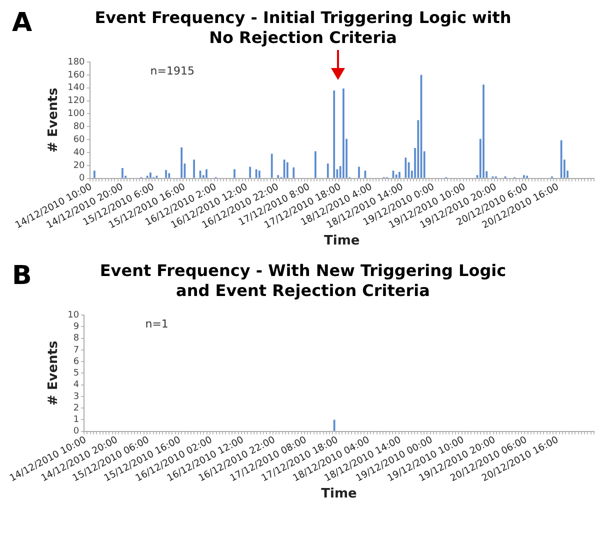 The image size is (606, 535). Describe the element at coordinates (76, 397) in the screenshot. I see `y-tick-label: 3` at that location.